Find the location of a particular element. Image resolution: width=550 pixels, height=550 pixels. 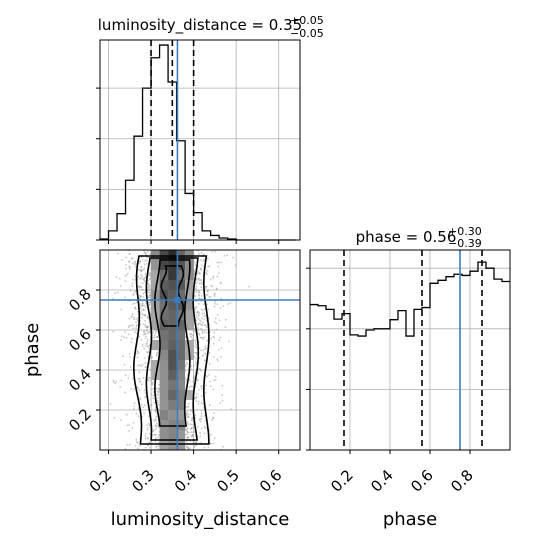

phase-title-lower: −0.39 is located at coordinates (465, 243).